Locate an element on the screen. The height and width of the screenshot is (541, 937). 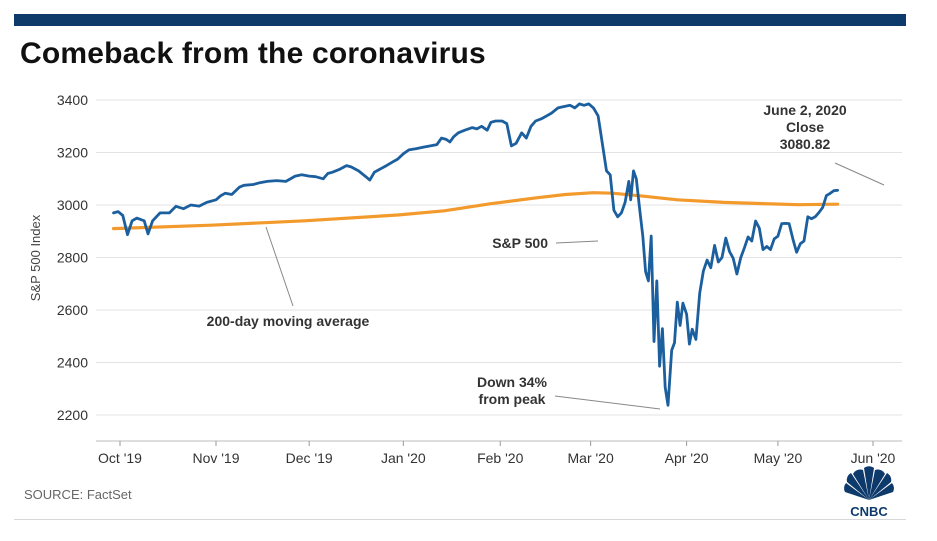
annotation-down-text: Down 34% is located at coordinates (512, 382).